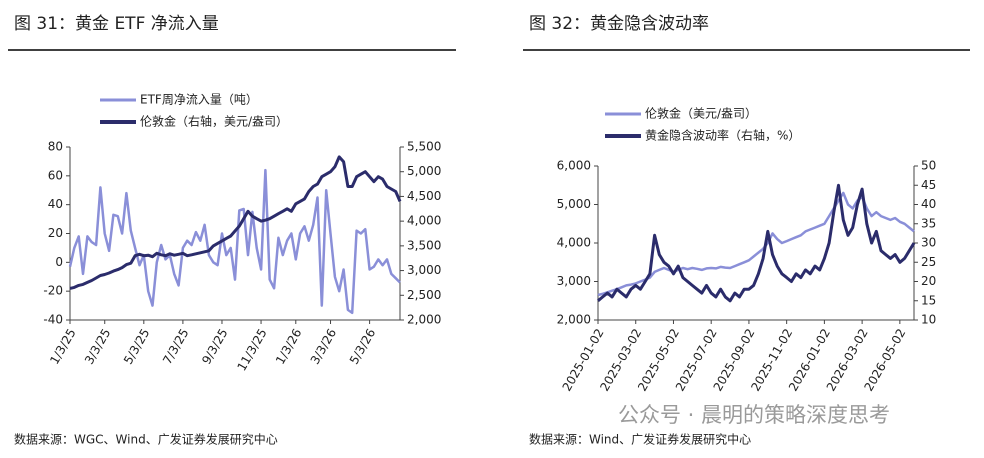  Describe the element at coordinates (251, 349) in the screenshot. I see `x-tick-label: 11/3/25` at that location.